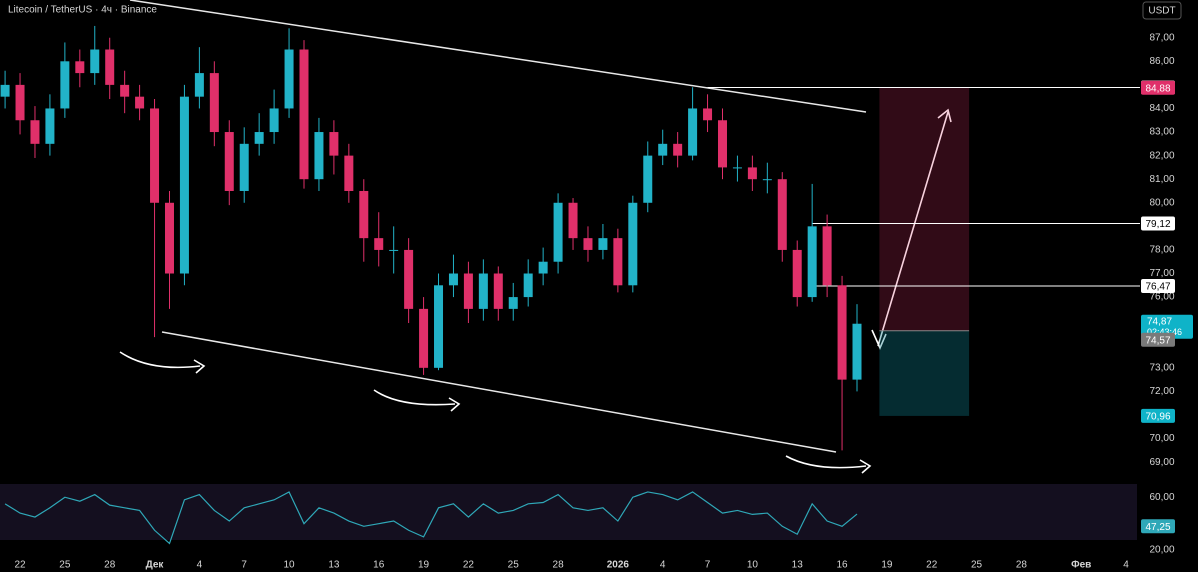  What do you see at coordinates (1161, 108) in the screenshot?
I see `y-tick-label: 84,00` at bounding box center [1161, 108].